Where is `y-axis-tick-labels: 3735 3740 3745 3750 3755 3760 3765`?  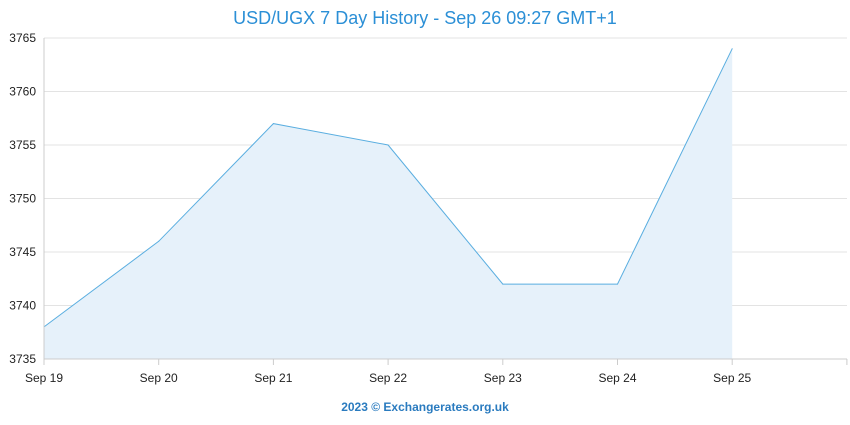 y-axis-tick-labels: 3735 3740 3745 3750 3755 3760 3765 is located at coordinates (22, 198).